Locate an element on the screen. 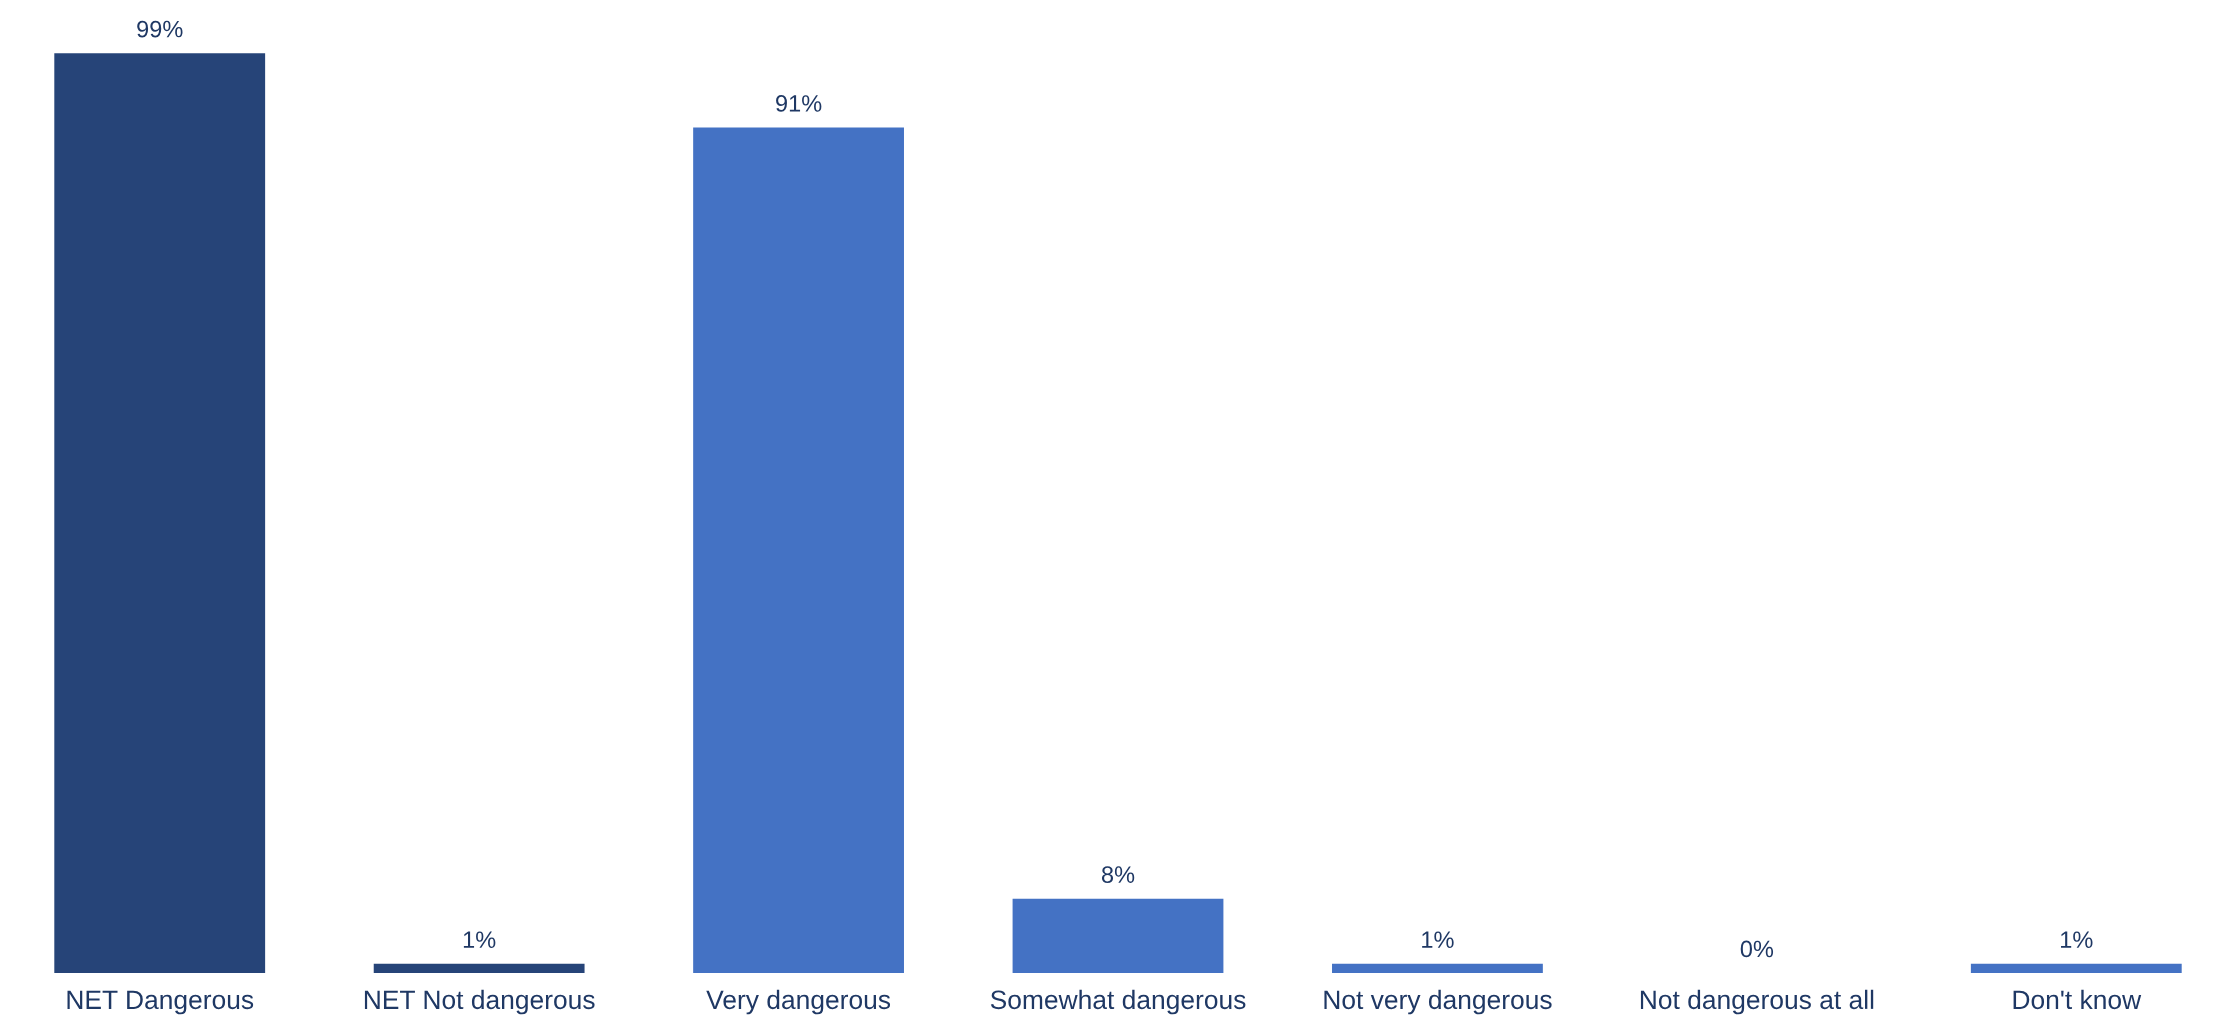  x-tick-label: NET Dangerous is located at coordinates (160, 1002).